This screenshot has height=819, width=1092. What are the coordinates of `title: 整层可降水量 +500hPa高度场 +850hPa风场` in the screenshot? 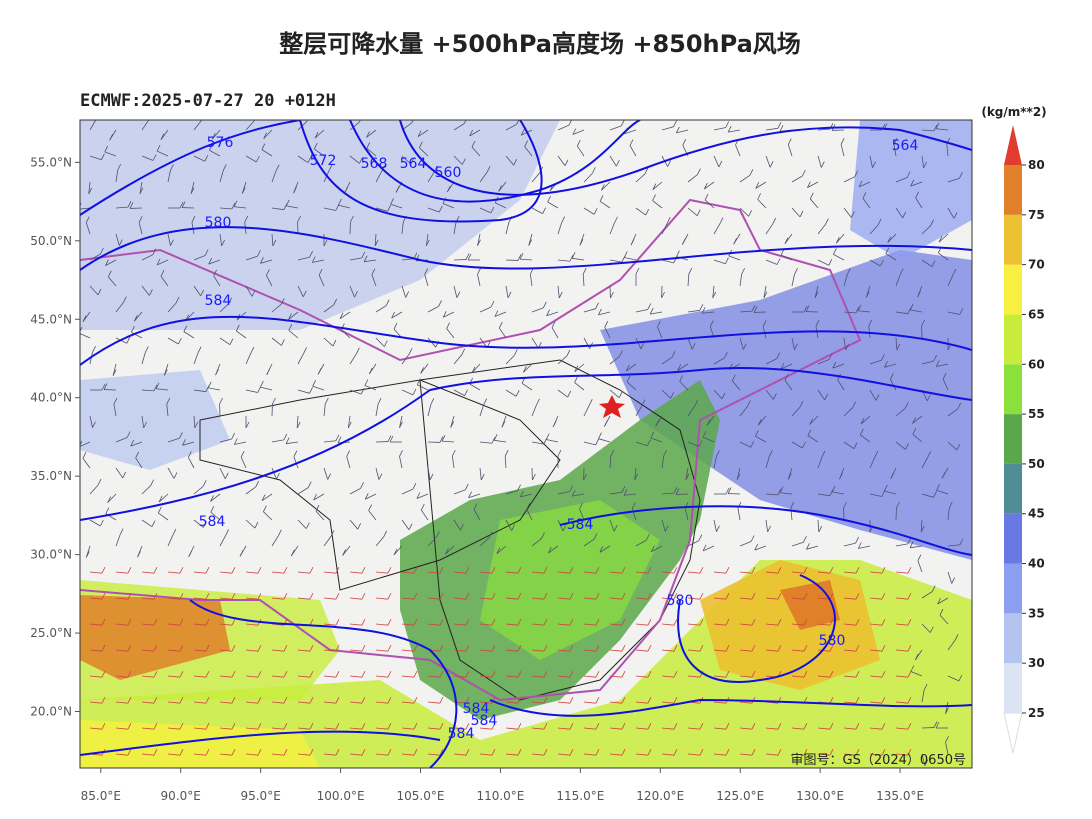 It's located at (540, 44).